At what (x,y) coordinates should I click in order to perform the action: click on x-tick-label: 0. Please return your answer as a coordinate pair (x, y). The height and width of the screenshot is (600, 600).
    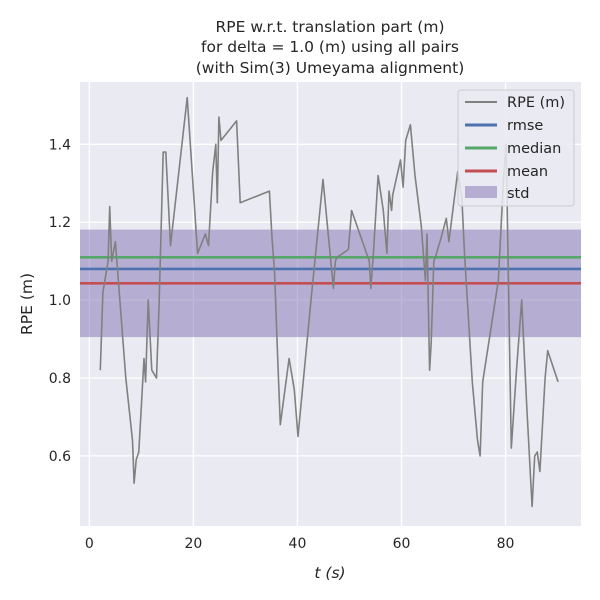
    Looking at the image, I should click on (89, 544).